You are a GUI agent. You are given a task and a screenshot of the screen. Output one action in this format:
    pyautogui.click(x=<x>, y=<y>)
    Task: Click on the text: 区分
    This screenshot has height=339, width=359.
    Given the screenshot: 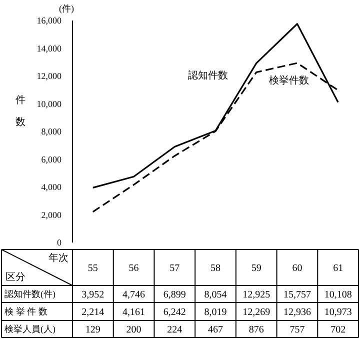 What is the action you would take?
    pyautogui.click(x=16, y=277)
    